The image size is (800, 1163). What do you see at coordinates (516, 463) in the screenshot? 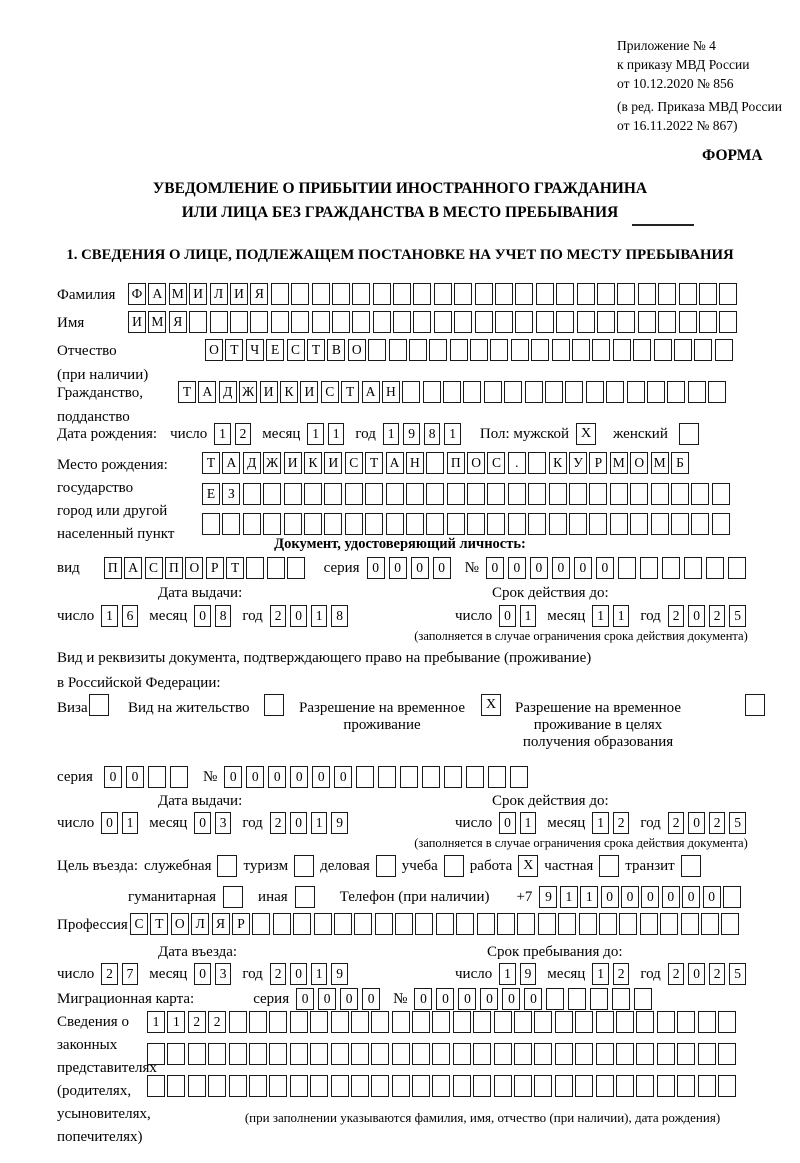
I see `char-box: .` at bounding box center [516, 463].